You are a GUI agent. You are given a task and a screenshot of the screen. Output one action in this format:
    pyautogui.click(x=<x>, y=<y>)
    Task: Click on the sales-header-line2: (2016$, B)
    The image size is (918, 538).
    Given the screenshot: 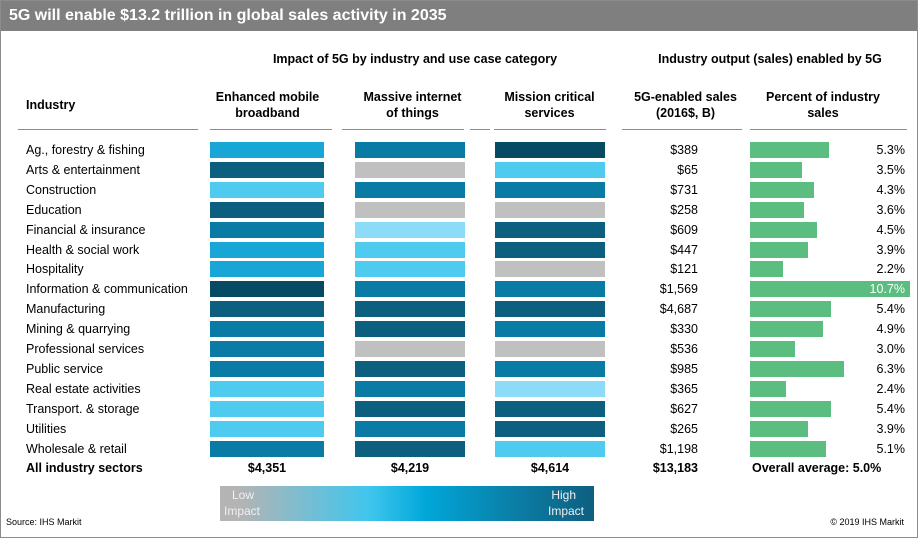 What is the action you would take?
    pyautogui.click(x=685, y=113)
    